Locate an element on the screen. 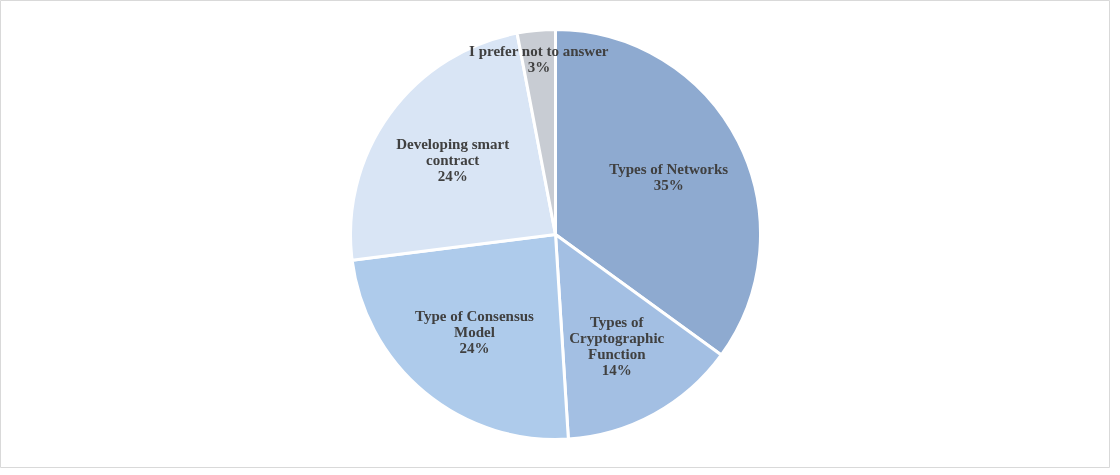 The height and width of the screenshot is (475, 1120). slice-label: Type of Consensus Model is located at coordinates (475, 324).